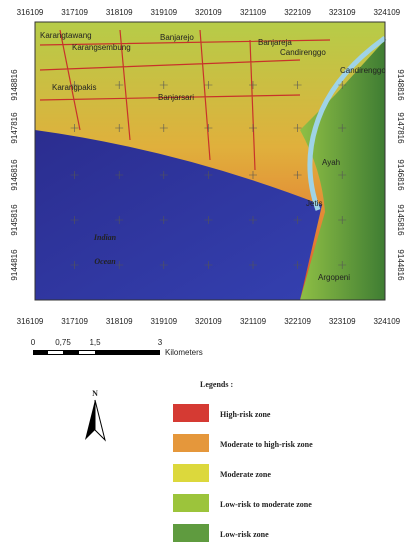  I want to click on x-label-bottom: 319109, so click(163, 321).